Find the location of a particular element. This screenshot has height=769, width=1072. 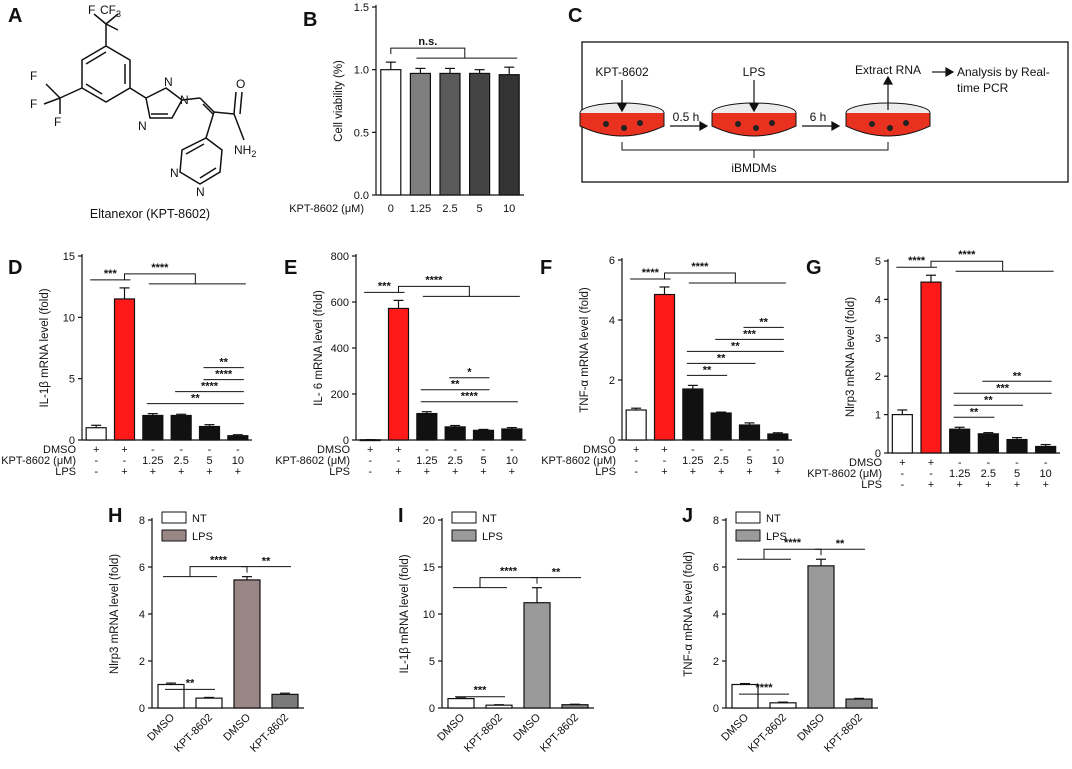

panel-a: A is located at coordinates (132, 112).